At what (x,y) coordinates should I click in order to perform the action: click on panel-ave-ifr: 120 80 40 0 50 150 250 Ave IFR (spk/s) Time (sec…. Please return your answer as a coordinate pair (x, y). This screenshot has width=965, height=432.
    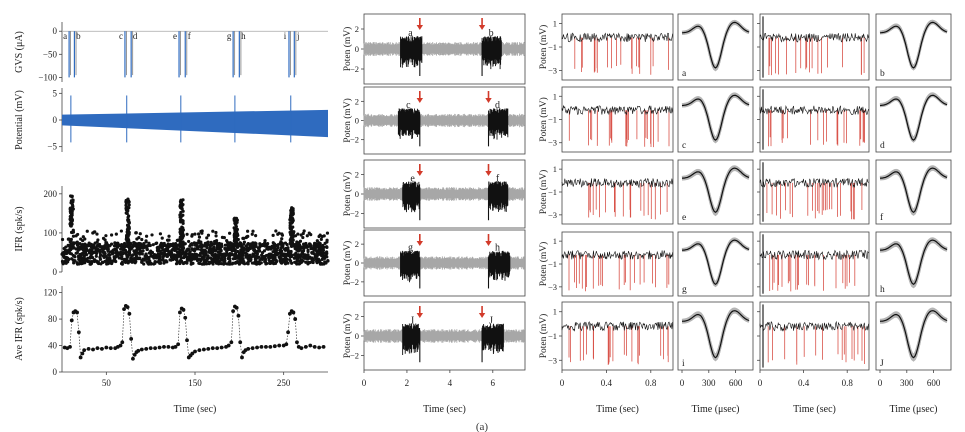
    Looking at the image, I should click on (171, 350).